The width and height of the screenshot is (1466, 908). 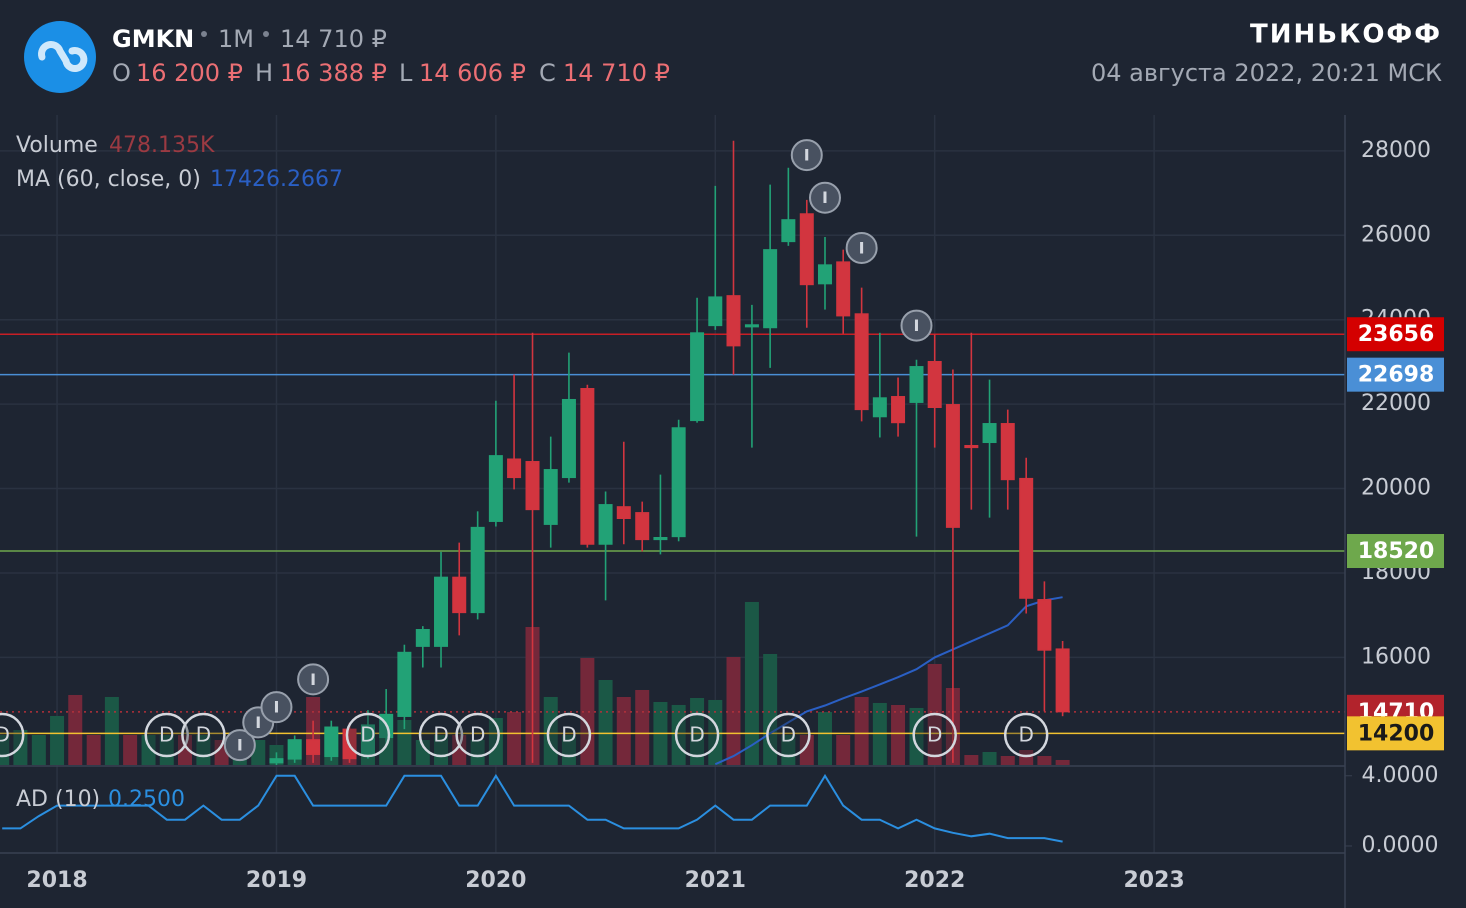 I want to click on ad-label: AD (10), so click(x=58, y=799).